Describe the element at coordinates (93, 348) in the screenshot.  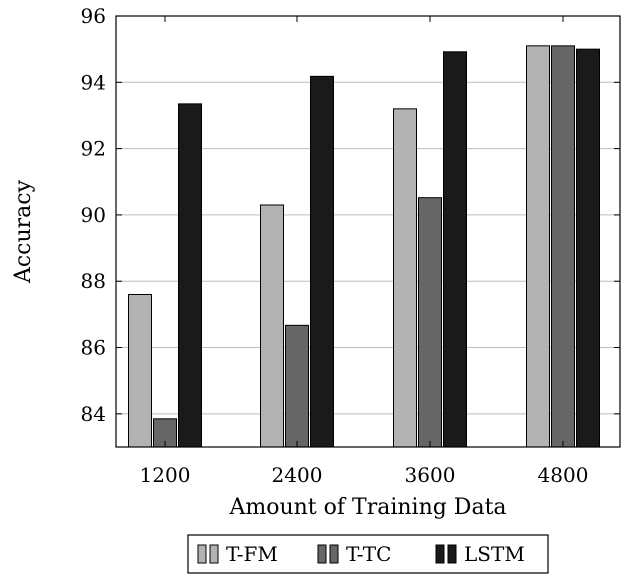
I see `y-tick-label: 86` at that location.